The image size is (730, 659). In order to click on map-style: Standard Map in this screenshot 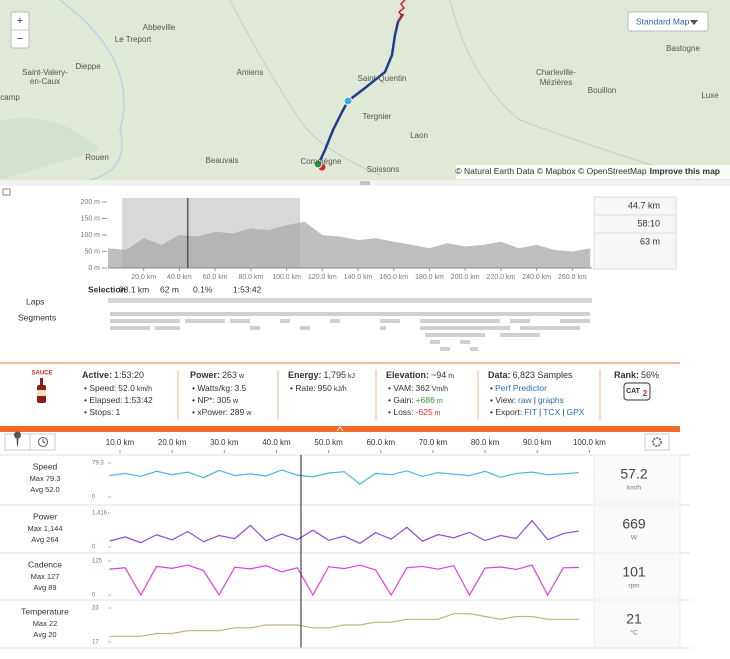, I will do `click(668, 21)`.